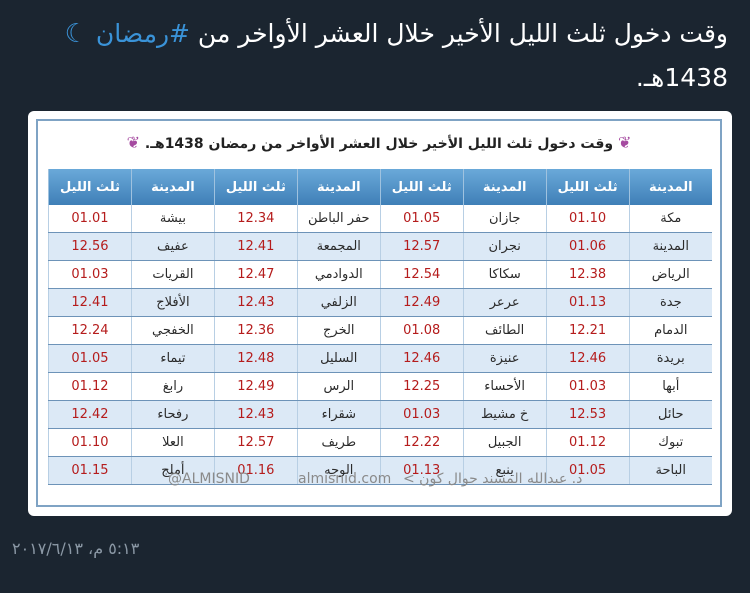 This screenshot has height=593, width=750. Describe the element at coordinates (338, 330) in the screenshot. I see `city-cell: الخرج` at that location.